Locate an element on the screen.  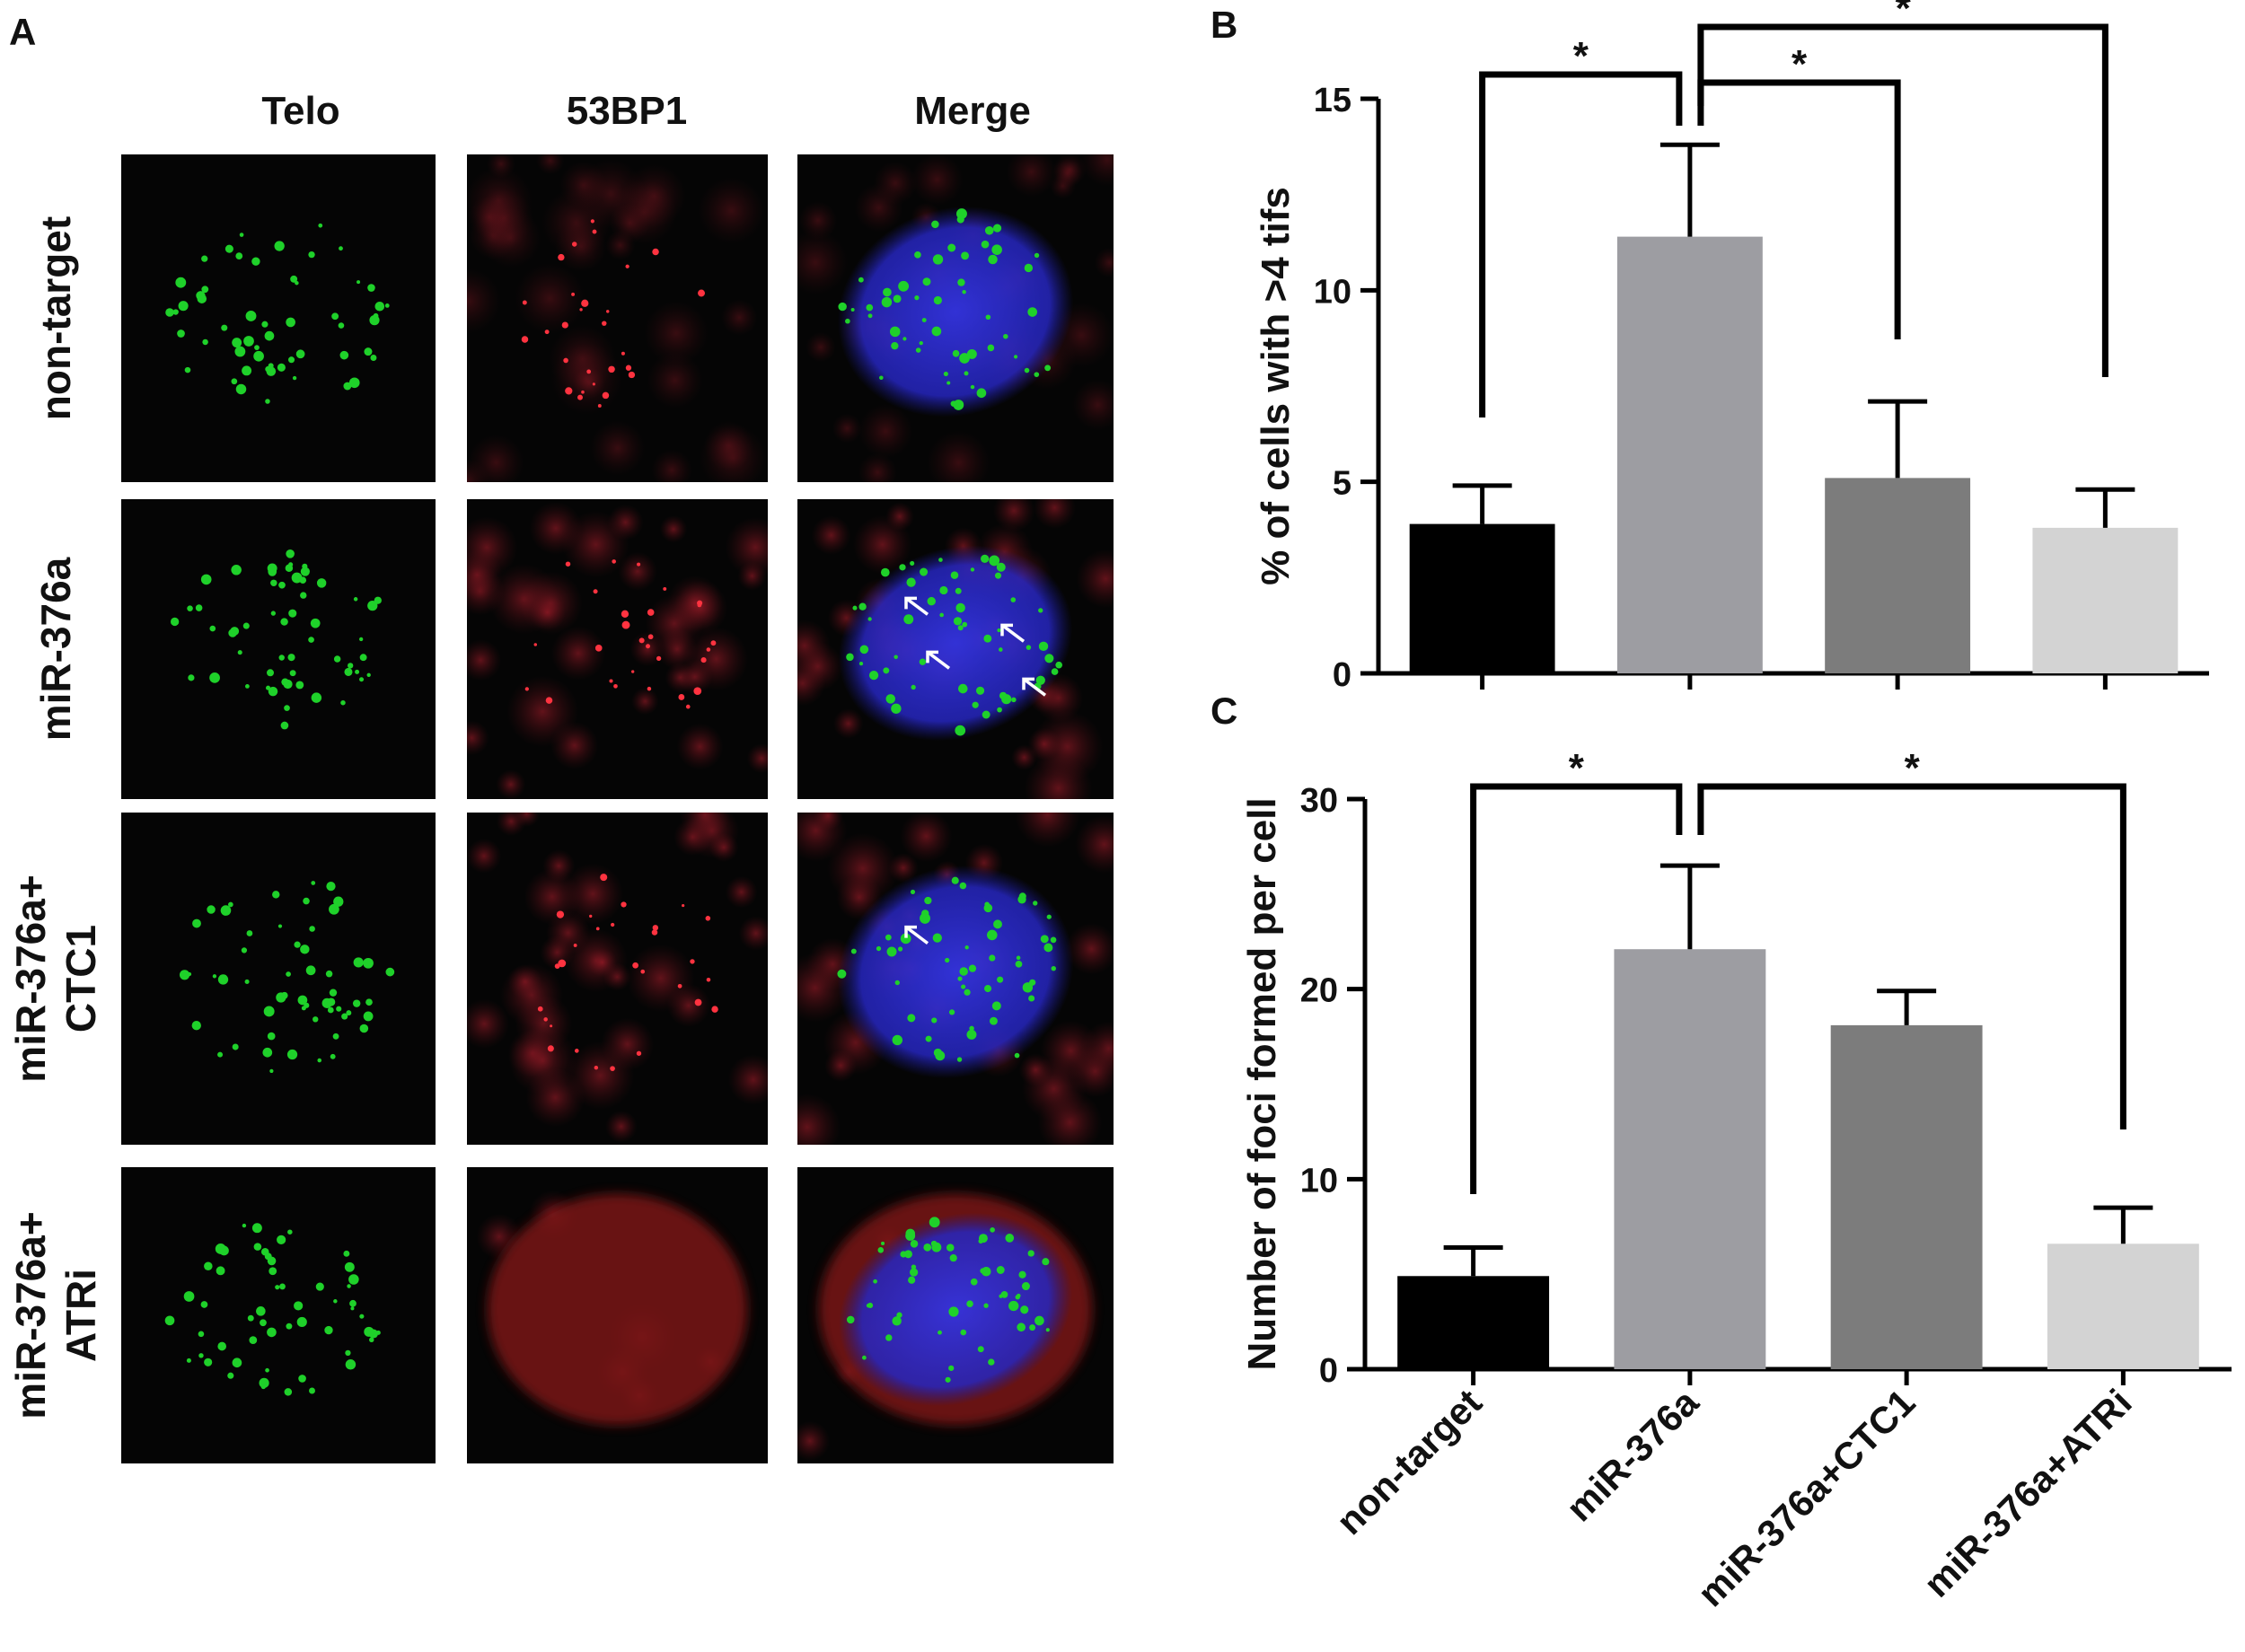
image-tile-r1-c2 is located at coordinates (955, 649).